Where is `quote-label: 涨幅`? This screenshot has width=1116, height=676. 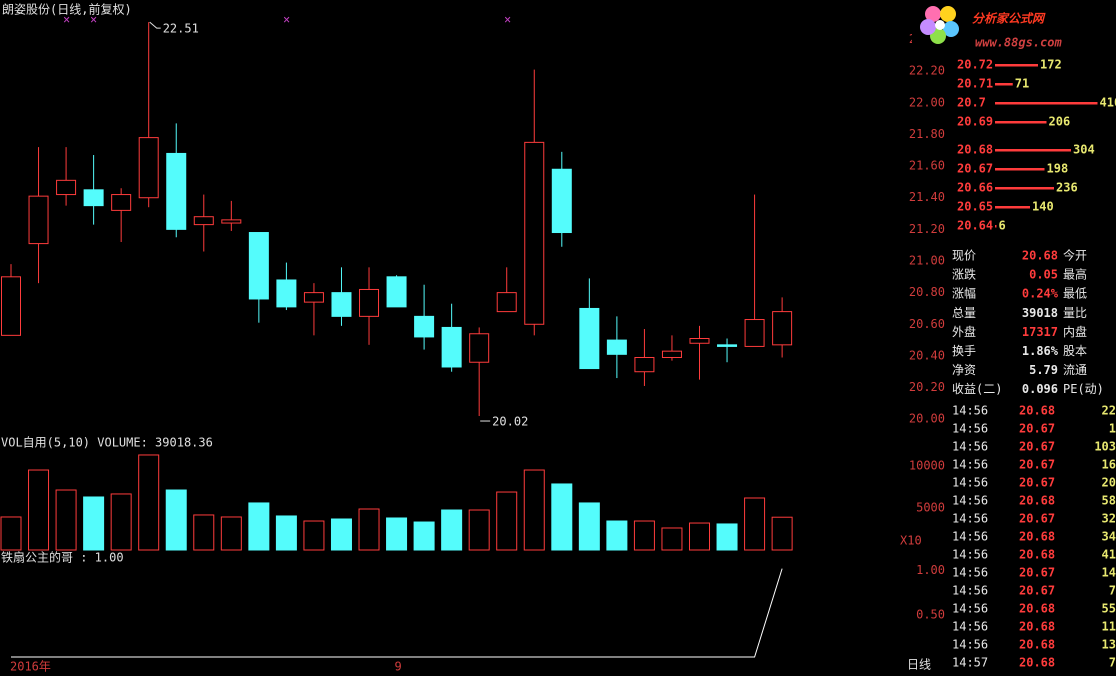 quote-label: 涨幅 is located at coordinates (964, 293).